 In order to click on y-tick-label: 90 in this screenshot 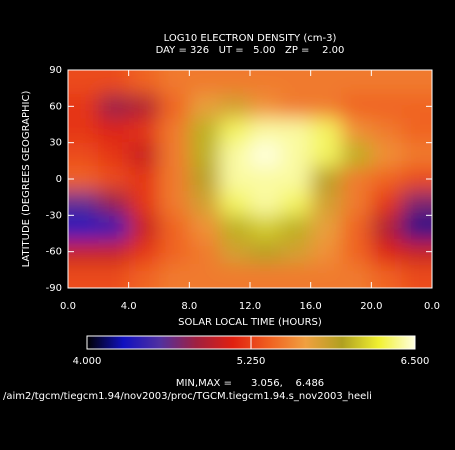, I will do `click(55, 70)`.